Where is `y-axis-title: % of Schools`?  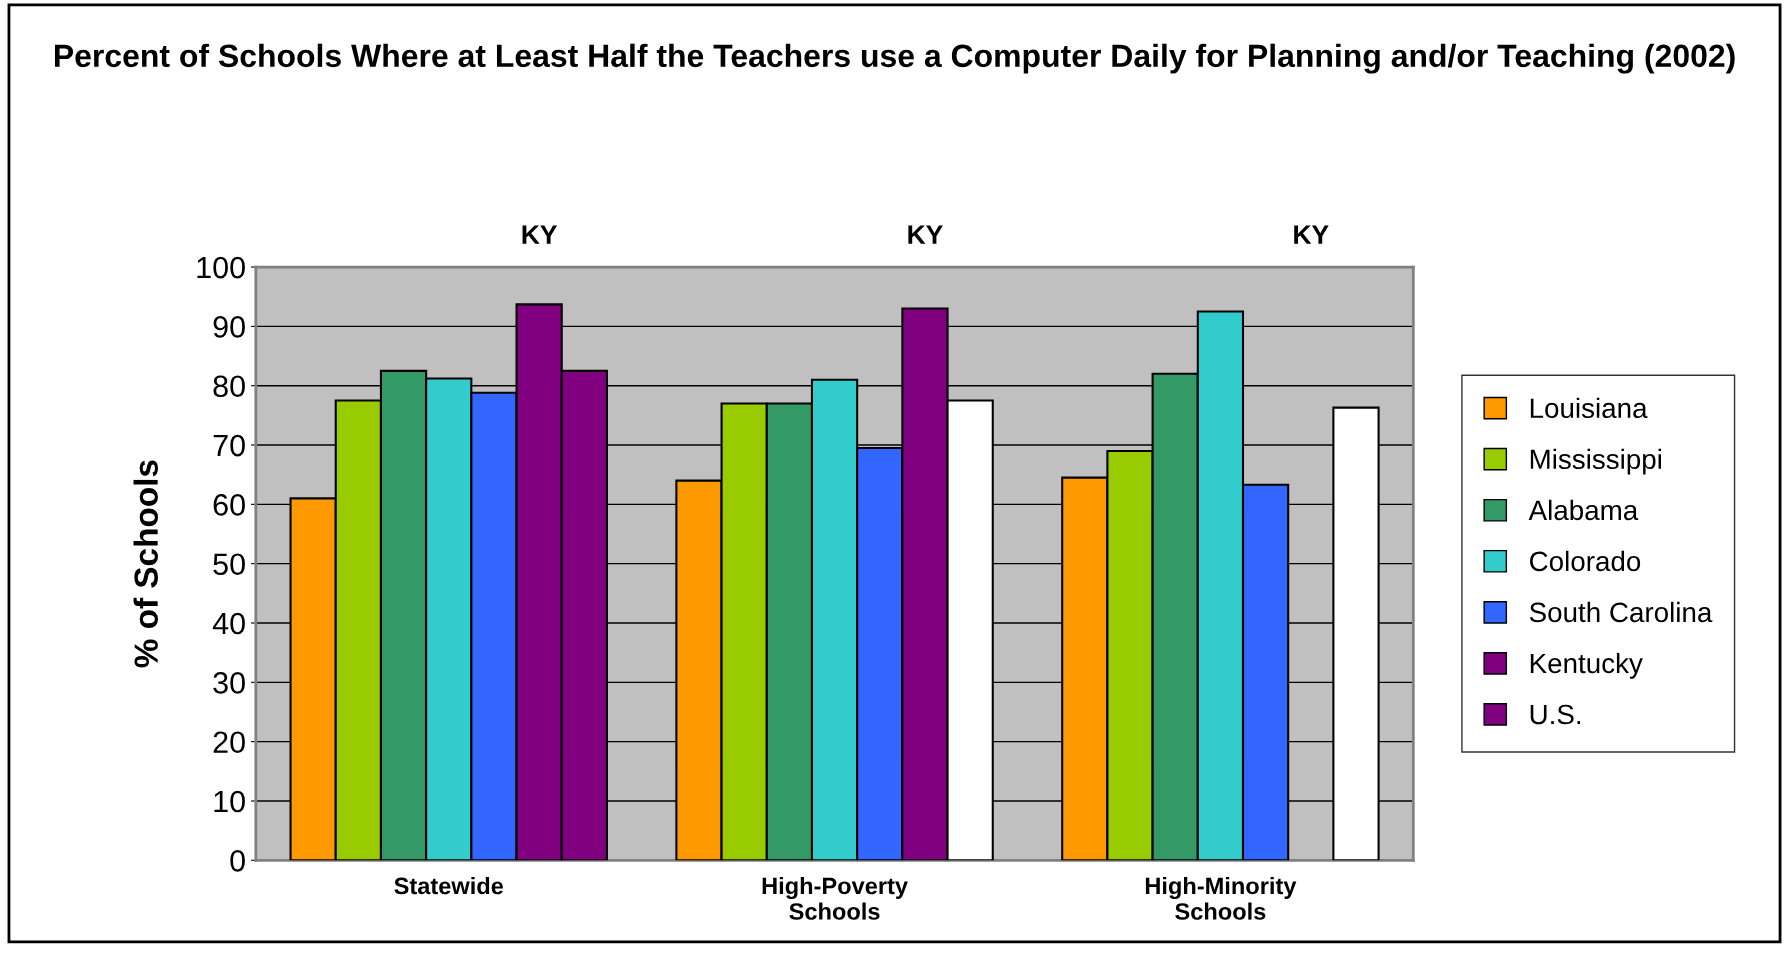
y-axis-title: % of Schools is located at coordinates (145, 564).